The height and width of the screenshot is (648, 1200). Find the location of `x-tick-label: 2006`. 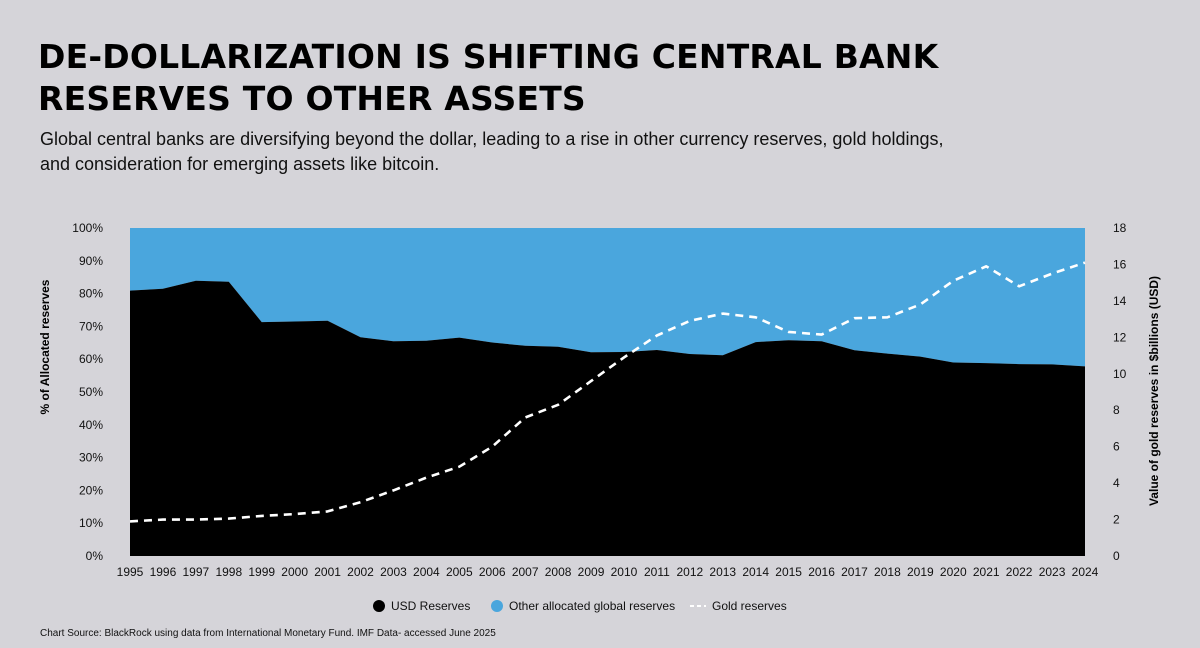

x-tick-label: 2006 is located at coordinates (492, 572).